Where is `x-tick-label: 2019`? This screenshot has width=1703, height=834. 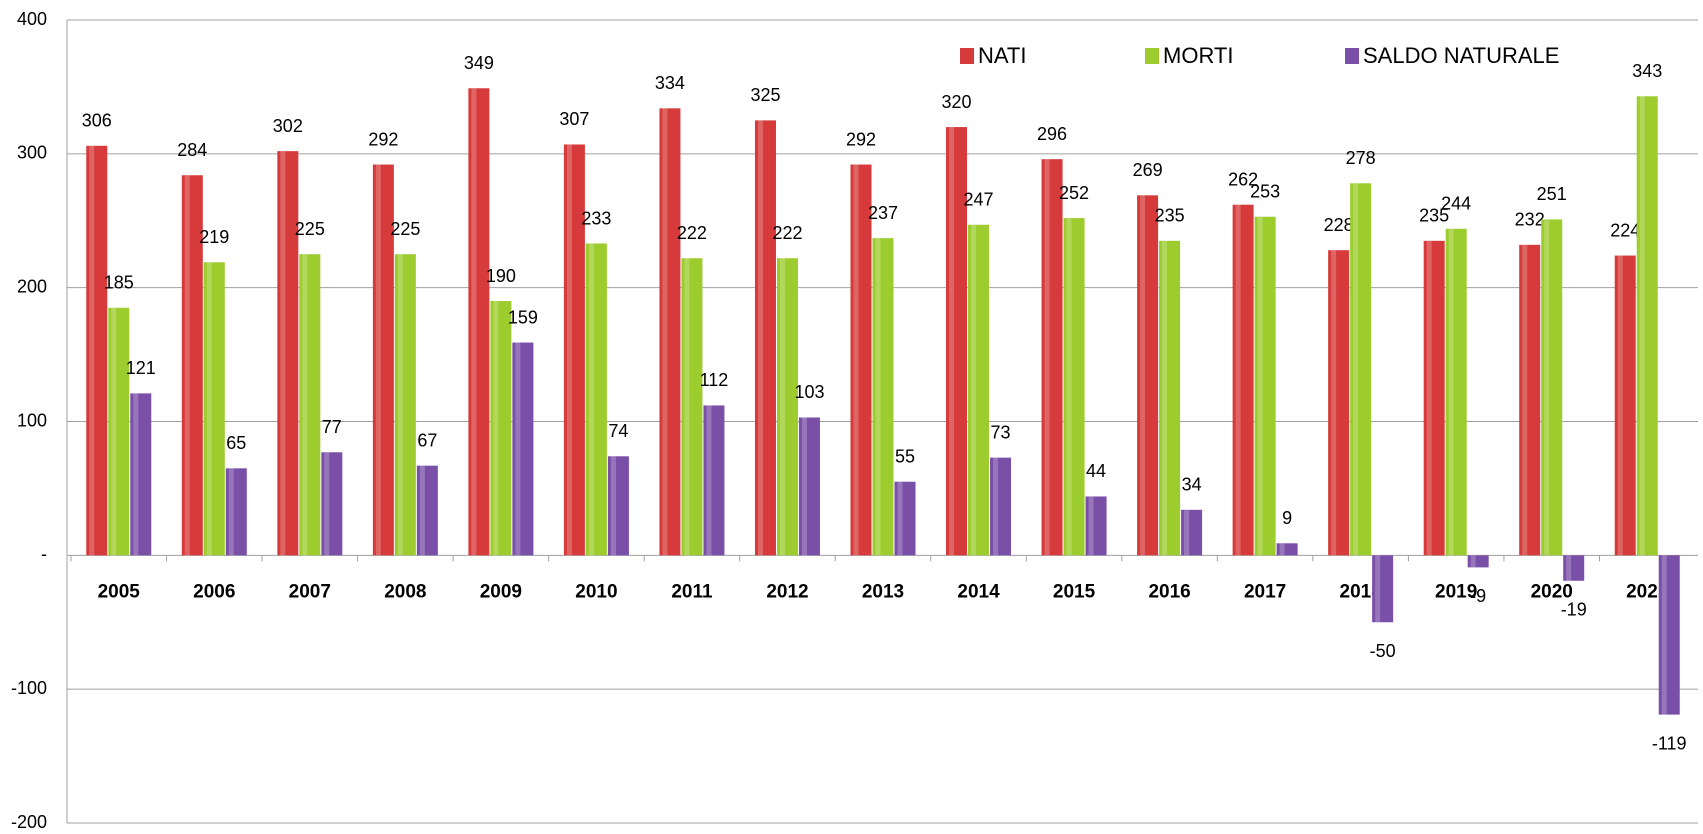
x-tick-label: 2019 is located at coordinates (1456, 591).